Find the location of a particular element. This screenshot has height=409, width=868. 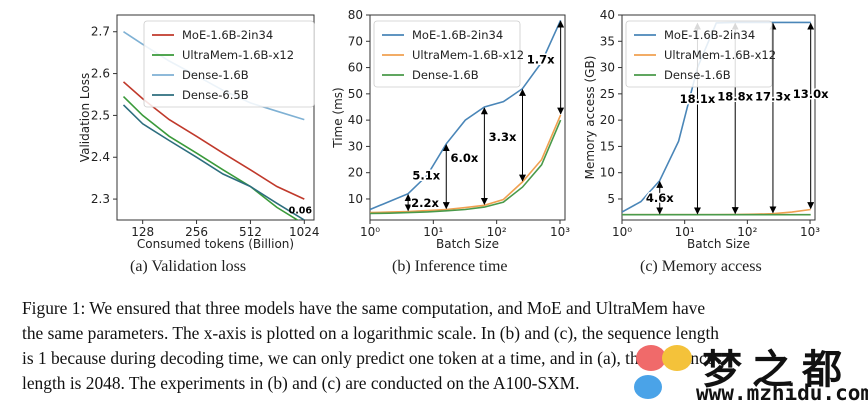

series-group is located at coordinates (466, 117).